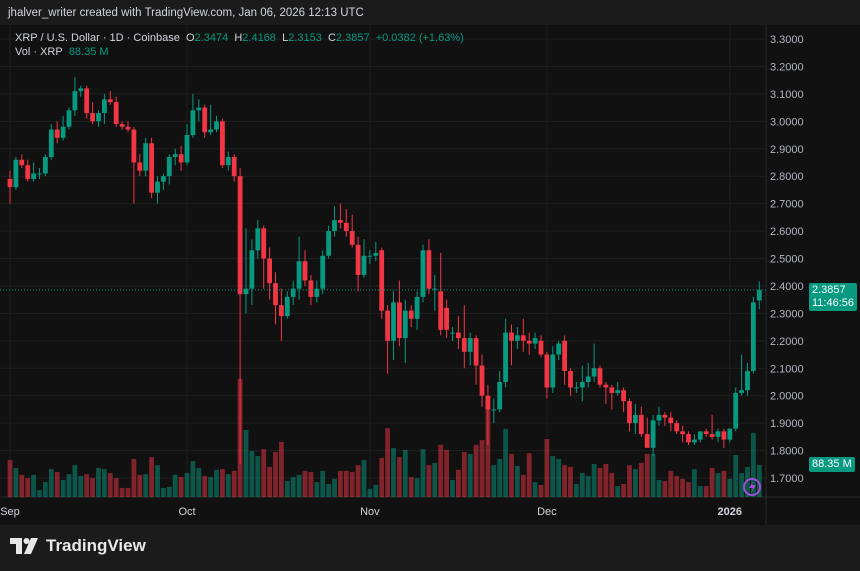  What do you see at coordinates (190, 38) in the screenshot?
I see `open-label: O` at bounding box center [190, 38].